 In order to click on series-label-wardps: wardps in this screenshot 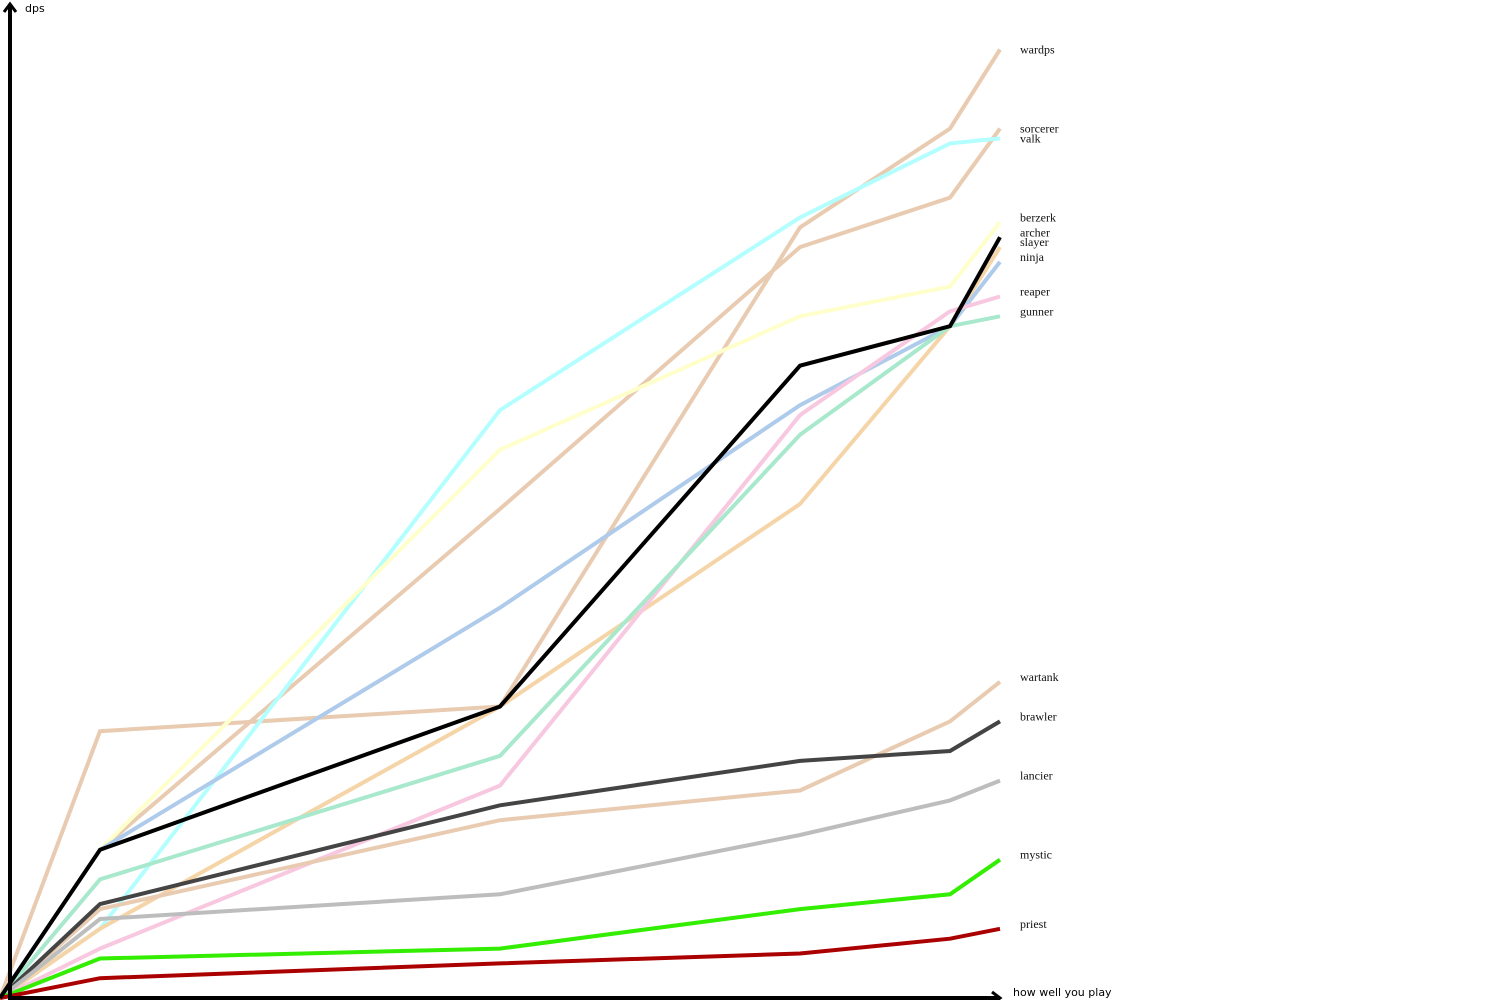, I will do `click(1037, 50)`.